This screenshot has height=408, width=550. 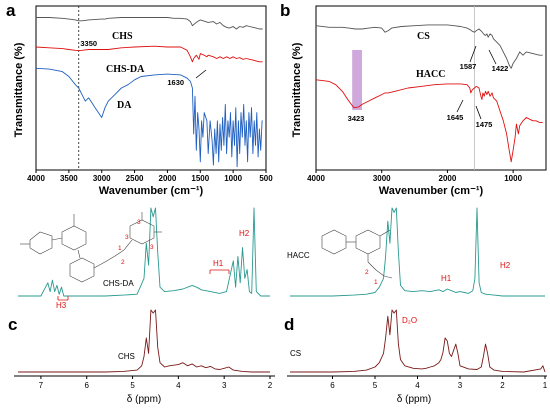 I want to click on label-h1-c: H1, so click(x=218, y=263).